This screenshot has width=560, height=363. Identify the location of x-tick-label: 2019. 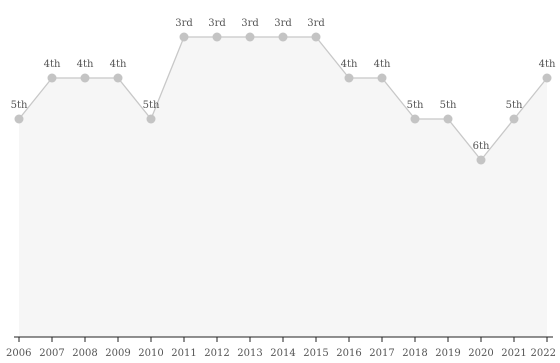
(447, 353).